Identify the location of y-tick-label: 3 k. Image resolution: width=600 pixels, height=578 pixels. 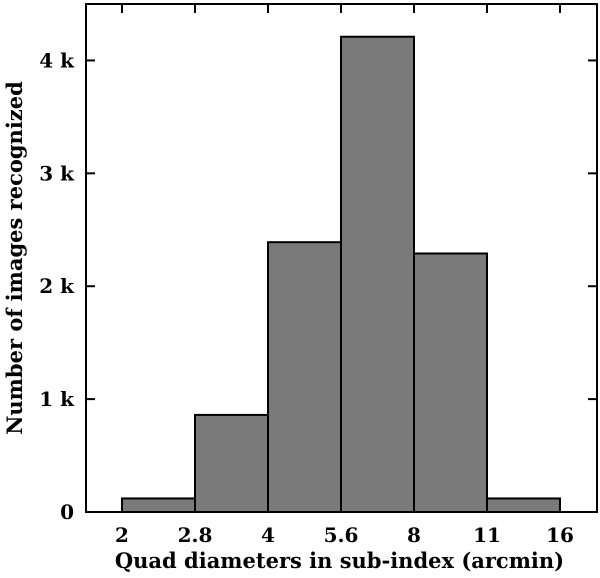
(57, 173).